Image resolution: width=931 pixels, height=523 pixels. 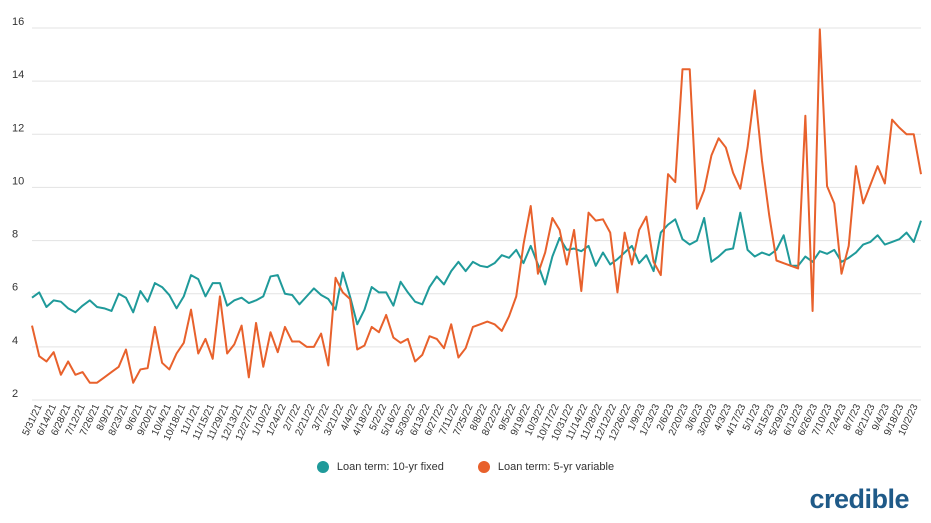 What do you see at coordinates (390, 467) in the screenshot?
I see `legend-label-10yr-fixed: Loan term: 10-yr fixed` at bounding box center [390, 467].